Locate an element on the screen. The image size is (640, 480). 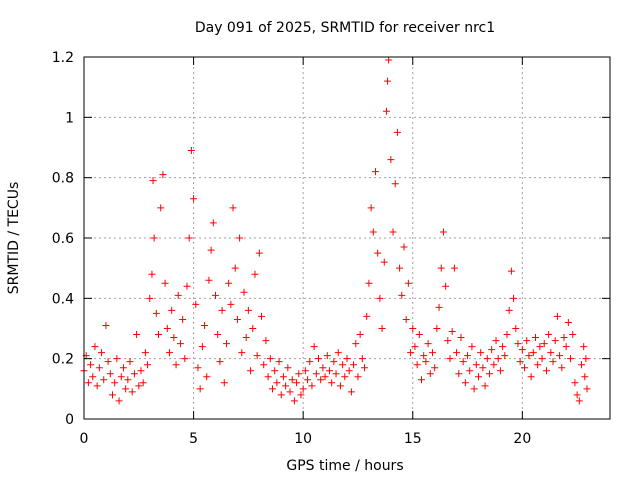
x-tick-label: 5 is located at coordinates (193, 439).